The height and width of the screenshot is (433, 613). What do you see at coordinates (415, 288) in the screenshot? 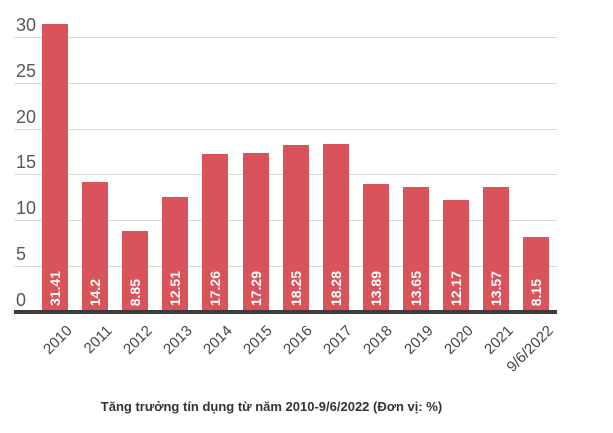
I see `bar-value-label: 13.65` at bounding box center [415, 288].